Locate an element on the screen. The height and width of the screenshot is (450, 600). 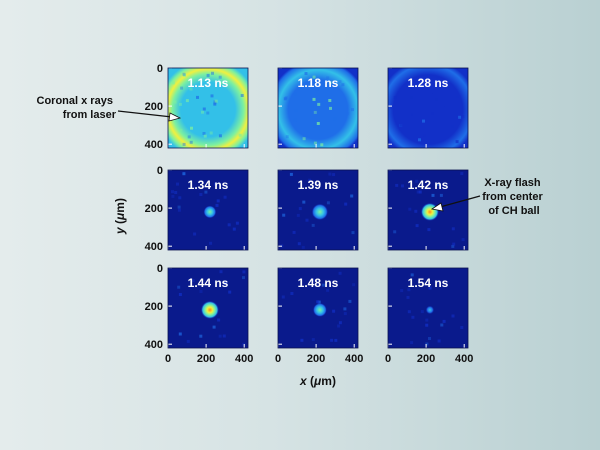
image-panel: 1.28 ns is located at coordinates (428, 108).